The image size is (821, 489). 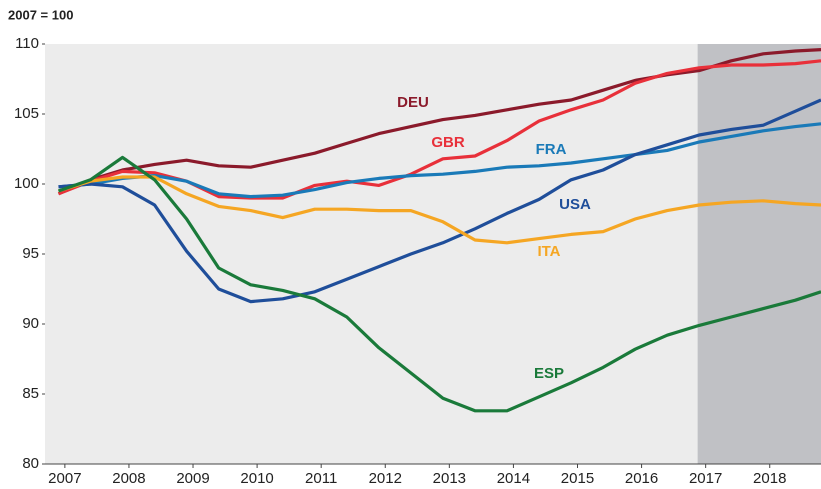 What do you see at coordinates (30, 463) in the screenshot?
I see `y-tick-label: 80` at bounding box center [30, 463].